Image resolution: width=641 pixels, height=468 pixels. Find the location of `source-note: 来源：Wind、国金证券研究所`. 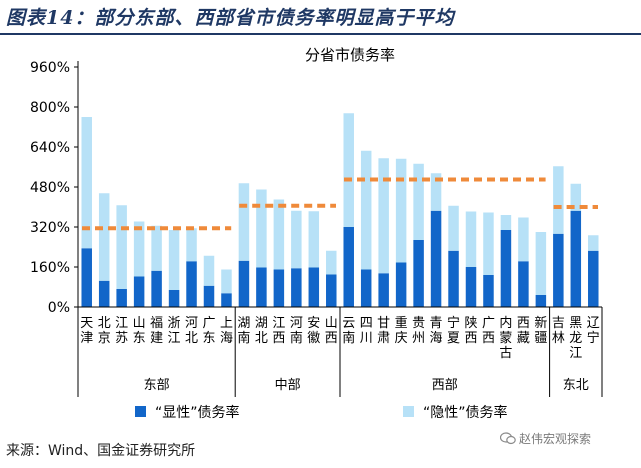

source-note: 来源：Wind、国金证券研究所 is located at coordinates (101, 451).